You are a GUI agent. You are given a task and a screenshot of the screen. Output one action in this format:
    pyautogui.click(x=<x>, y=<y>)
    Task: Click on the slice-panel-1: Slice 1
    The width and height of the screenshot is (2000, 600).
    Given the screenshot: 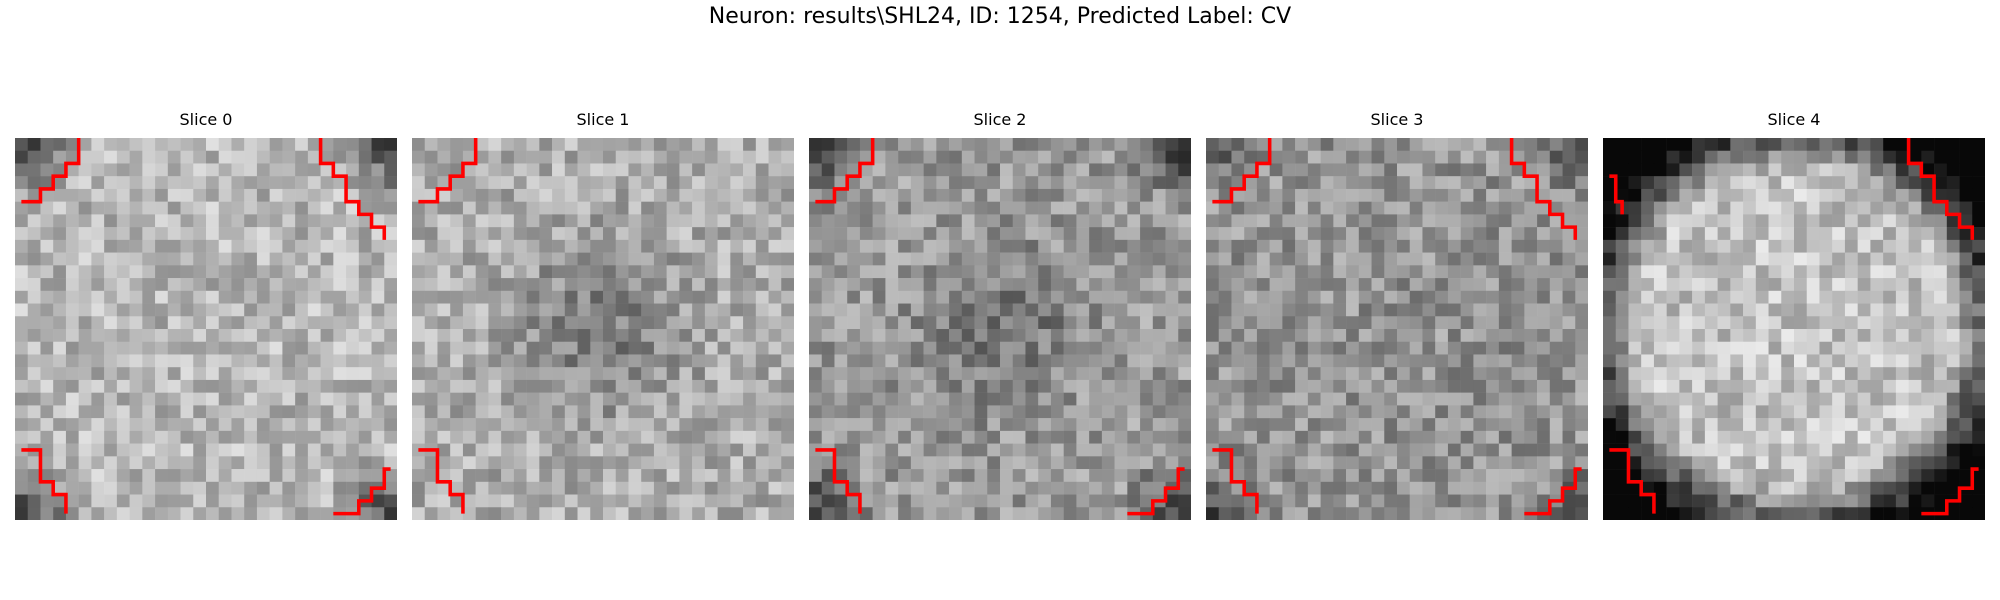 What is the action you would take?
    pyautogui.click(x=603, y=314)
    